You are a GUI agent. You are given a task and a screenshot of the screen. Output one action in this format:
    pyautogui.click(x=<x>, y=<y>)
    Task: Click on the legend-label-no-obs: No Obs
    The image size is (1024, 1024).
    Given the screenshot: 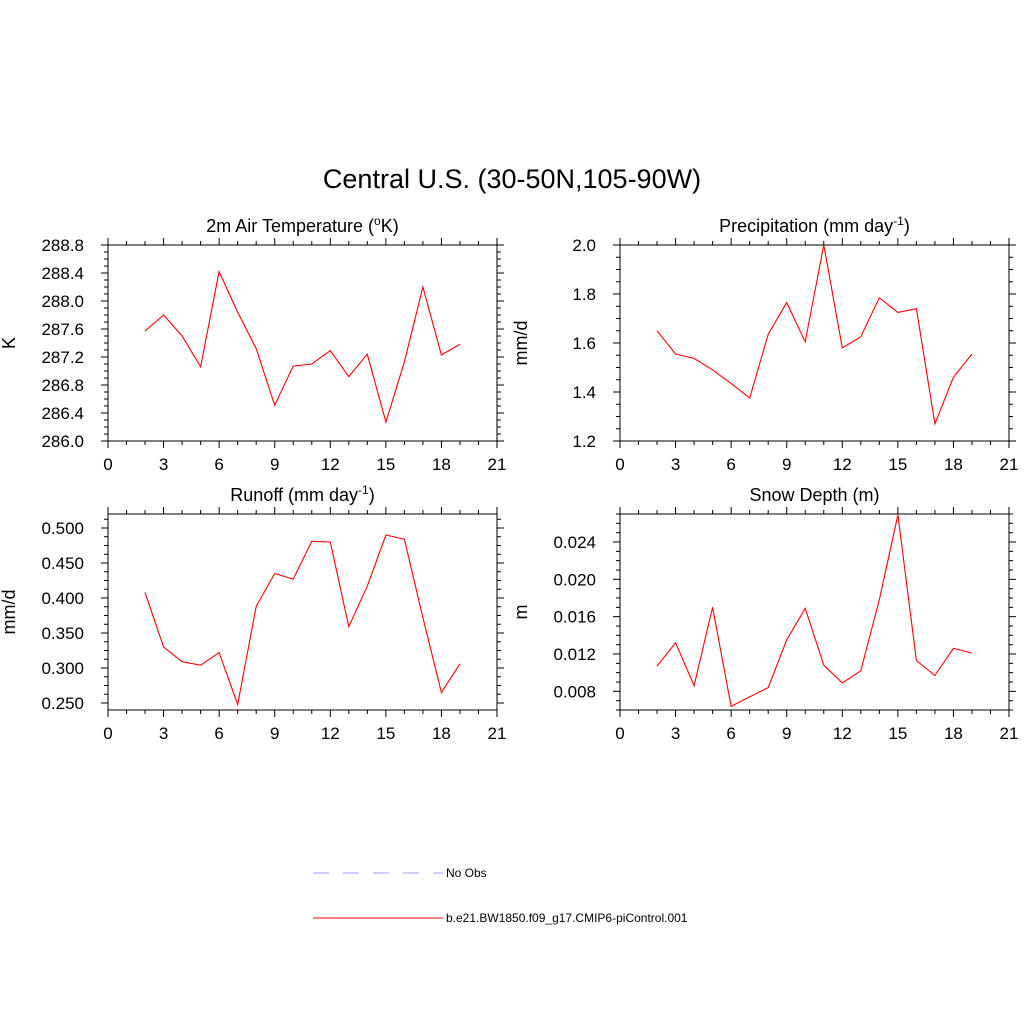 What is the action you would take?
    pyautogui.click(x=466, y=873)
    